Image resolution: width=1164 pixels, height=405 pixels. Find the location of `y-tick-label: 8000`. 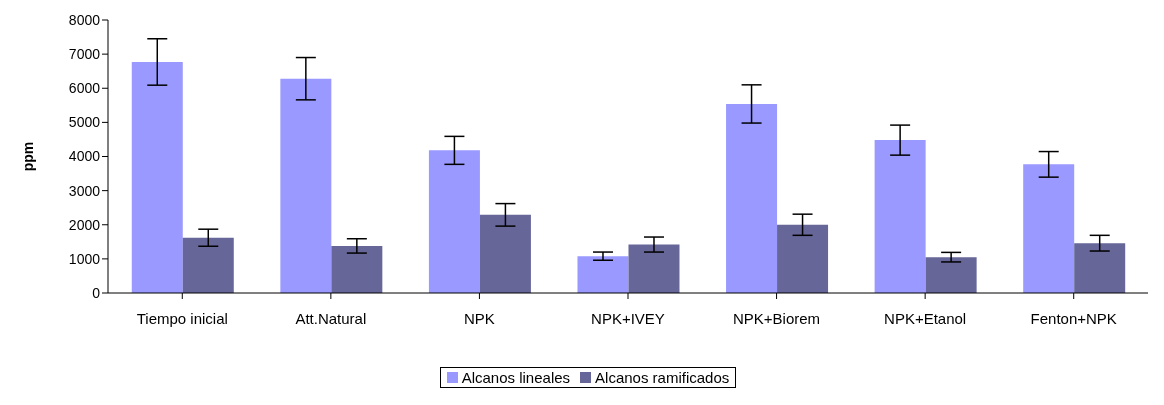

y-tick-label: 8000 is located at coordinates (84, 19).